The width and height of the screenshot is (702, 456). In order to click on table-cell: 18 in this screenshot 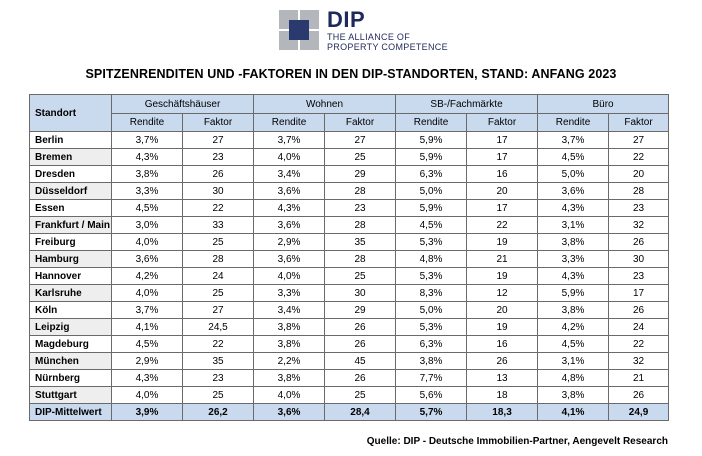, I will do `click(502, 395)`.